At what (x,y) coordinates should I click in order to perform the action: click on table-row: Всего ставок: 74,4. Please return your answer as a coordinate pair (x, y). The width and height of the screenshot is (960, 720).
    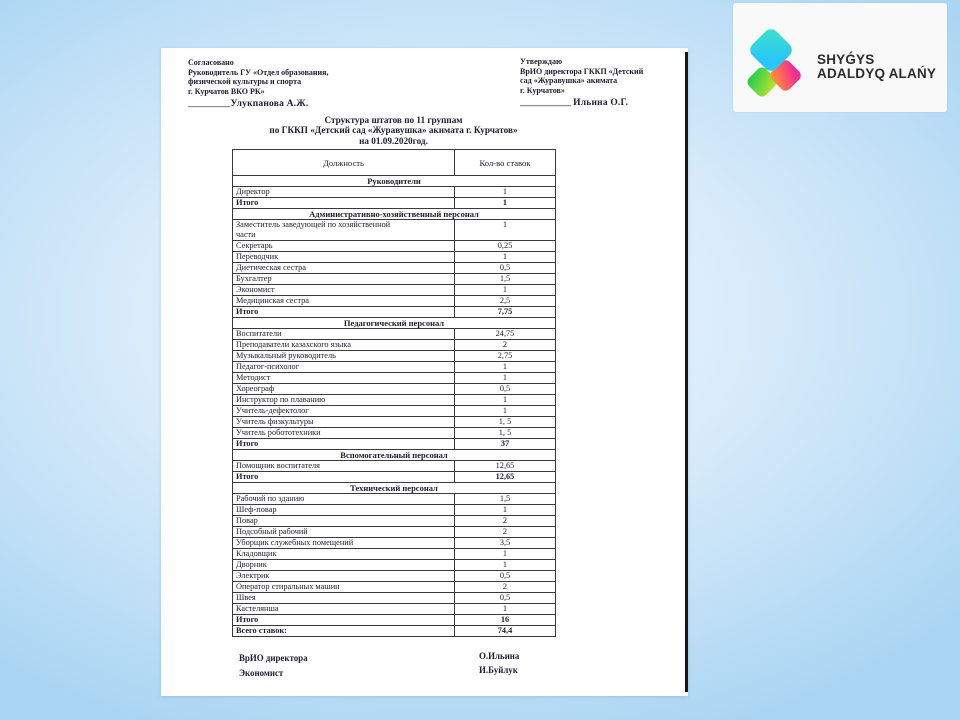
    Looking at the image, I should click on (394, 631).